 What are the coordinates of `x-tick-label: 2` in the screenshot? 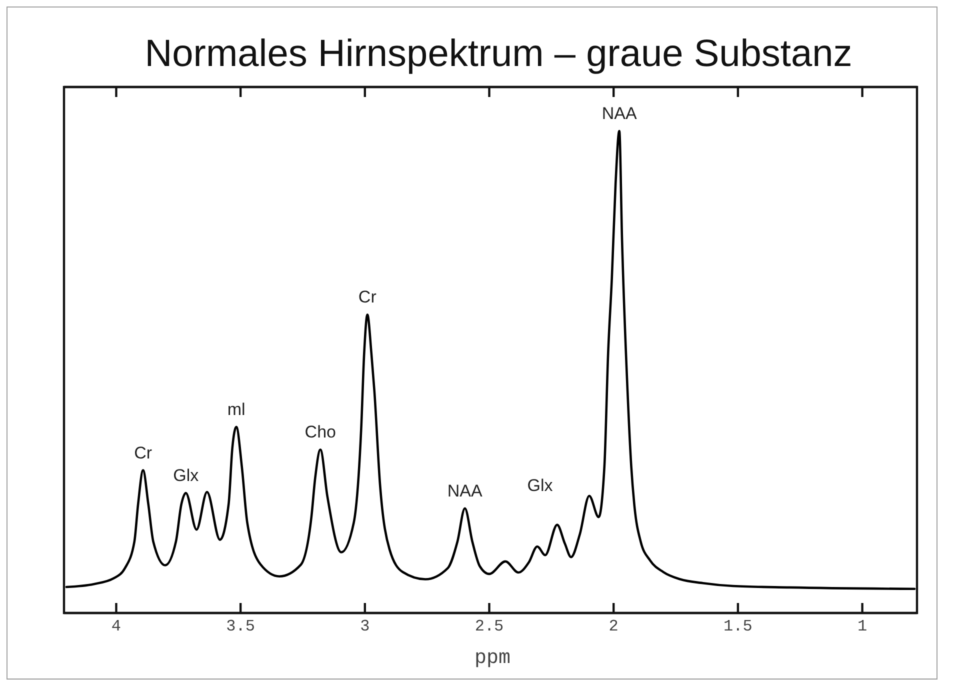 It's located at (613, 626).